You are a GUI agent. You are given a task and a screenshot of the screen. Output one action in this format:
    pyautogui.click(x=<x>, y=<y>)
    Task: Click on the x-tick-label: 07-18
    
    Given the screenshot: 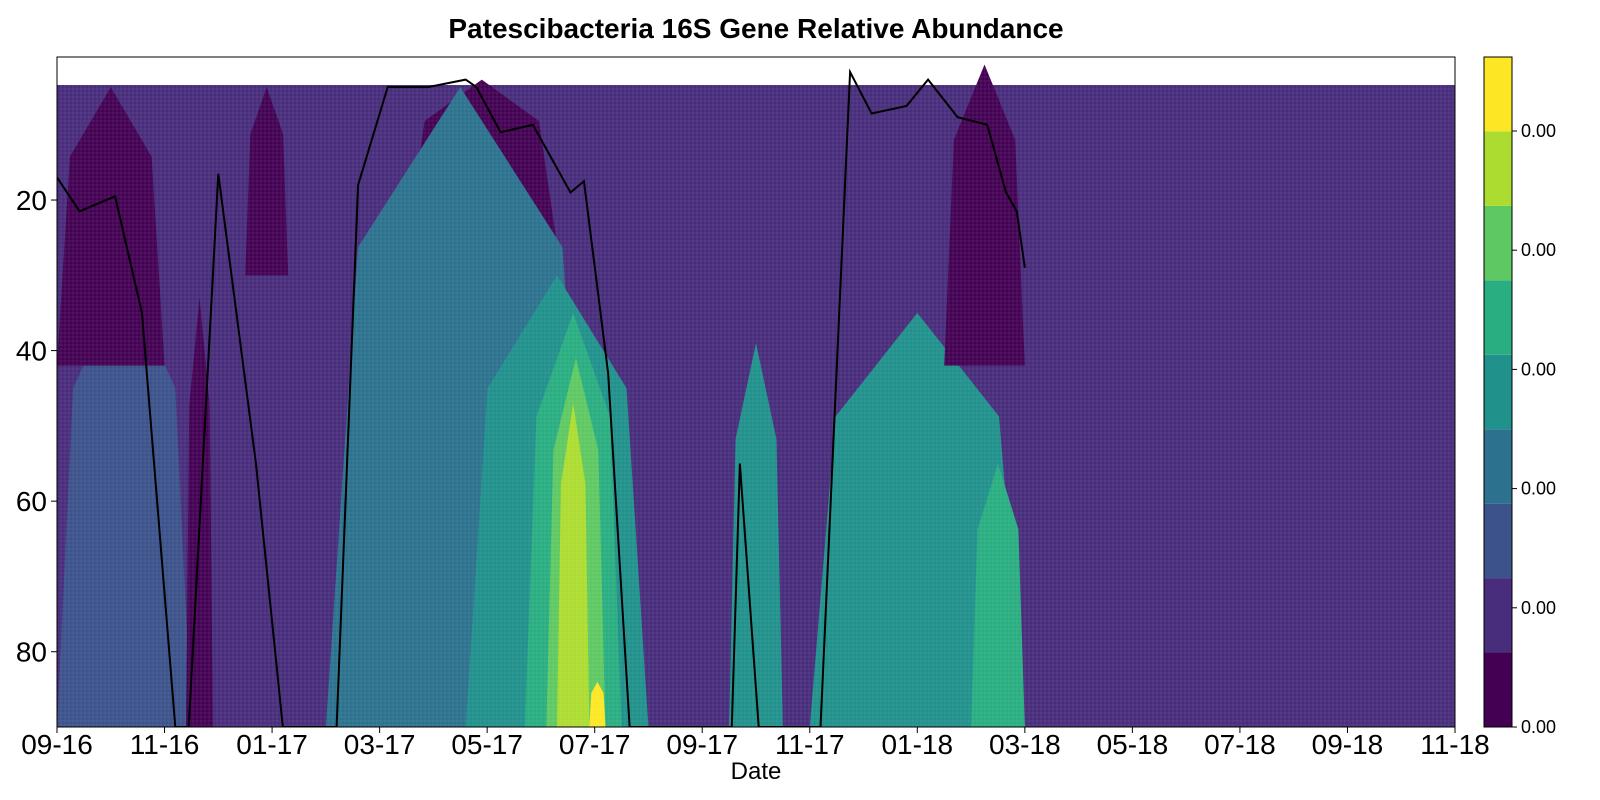 What is the action you would take?
    pyautogui.click(x=1240, y=744)
    